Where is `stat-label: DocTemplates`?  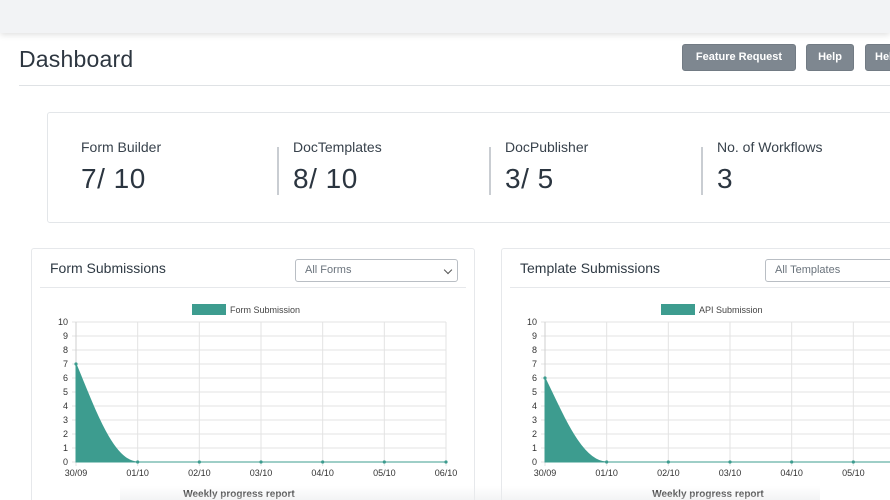
stat-label: DocTemplates is located at coordinates (337, 147).